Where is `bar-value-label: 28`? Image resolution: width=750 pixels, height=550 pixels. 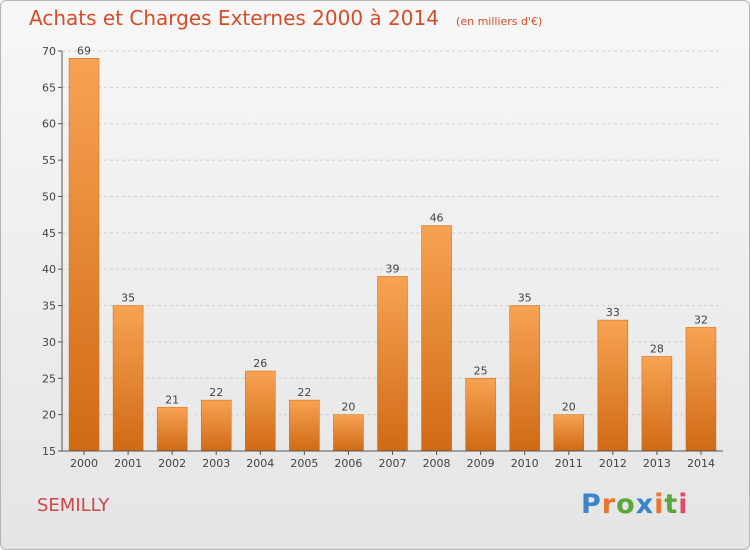 bar-value-label: 28 is located at coordinates (657, 348).